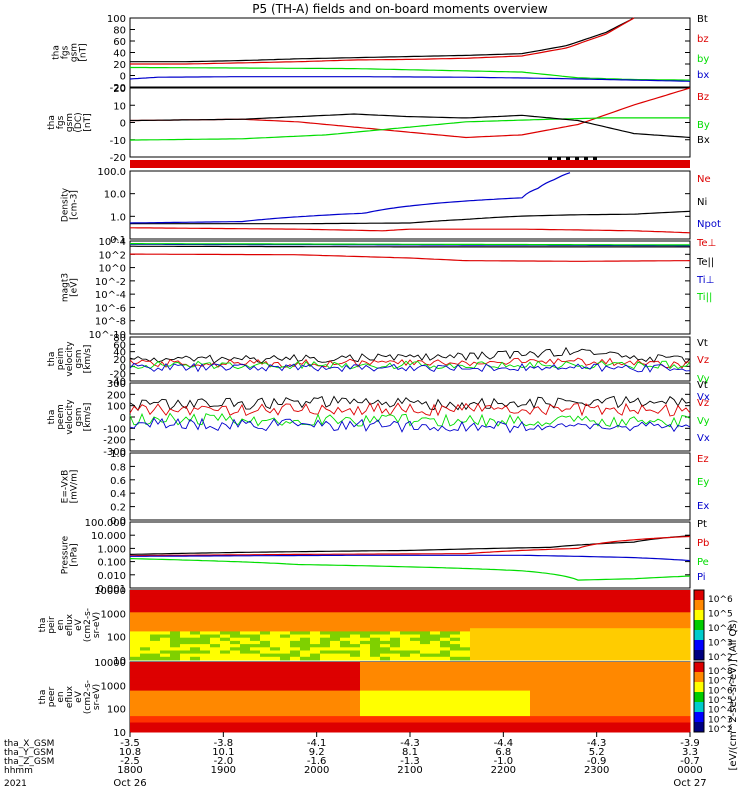  Describe the element at coordinates (43, 625) in the screenshot. I see `y-axis-label: tha` at that location.